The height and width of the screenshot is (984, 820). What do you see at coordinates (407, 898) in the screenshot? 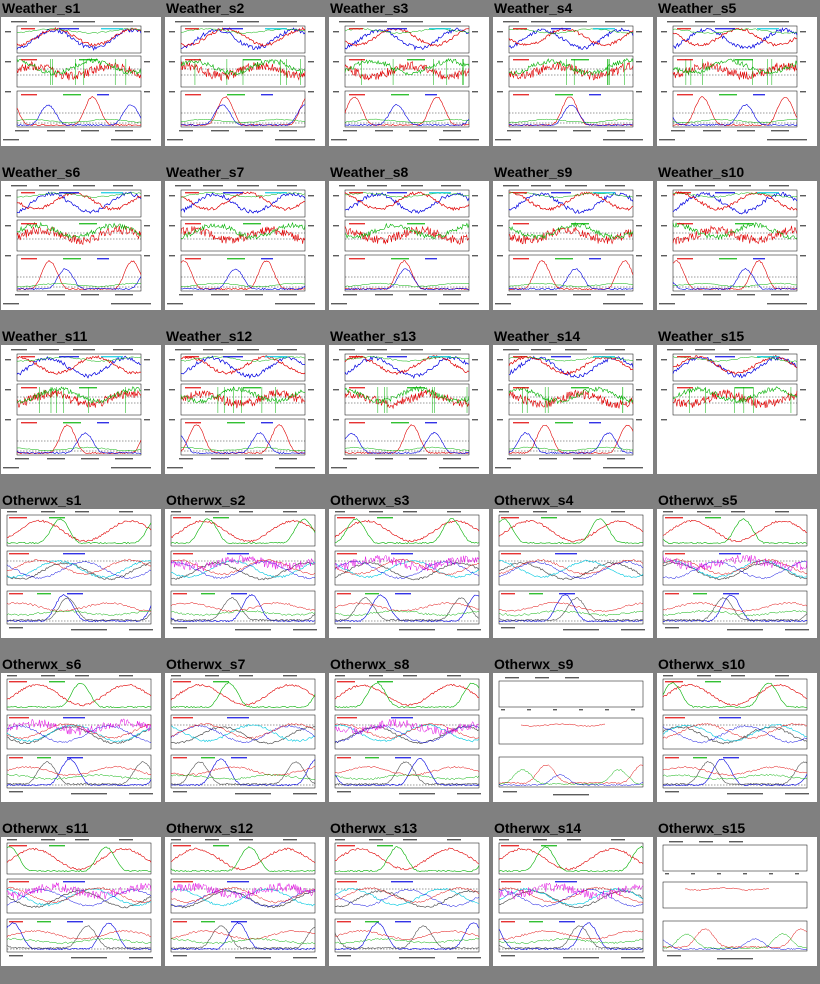
I see `series-gray` at bounding box center [407, 898].